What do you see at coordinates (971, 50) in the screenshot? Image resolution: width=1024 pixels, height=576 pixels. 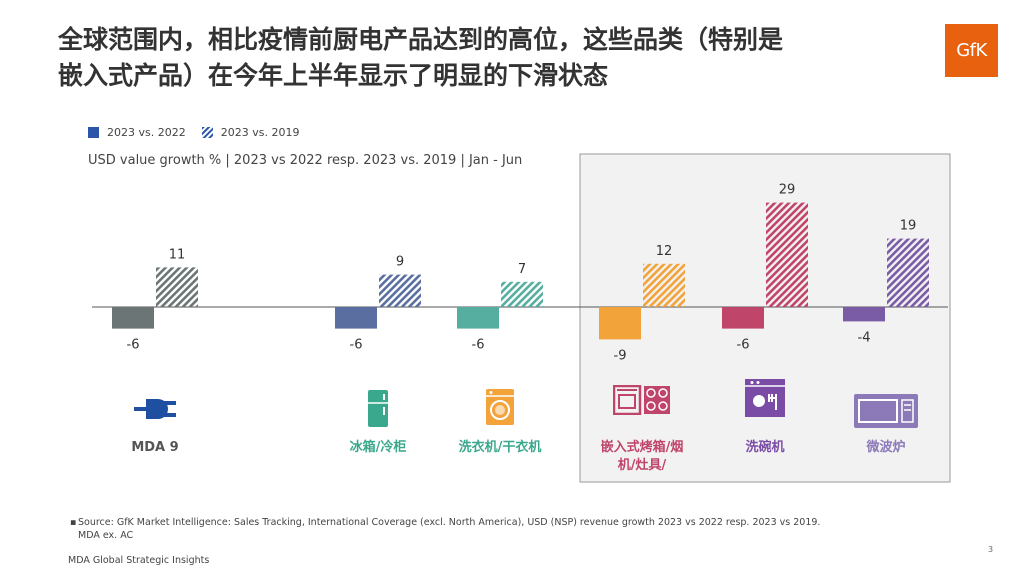 I see `gfk-logo: GfK` at bounding box center [971, 50].